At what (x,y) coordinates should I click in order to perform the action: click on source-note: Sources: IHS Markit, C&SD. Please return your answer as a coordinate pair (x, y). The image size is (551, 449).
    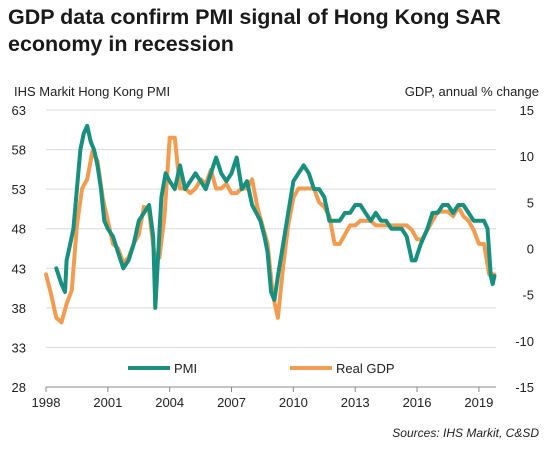
    Looking at the image, I should click on (465, 433).